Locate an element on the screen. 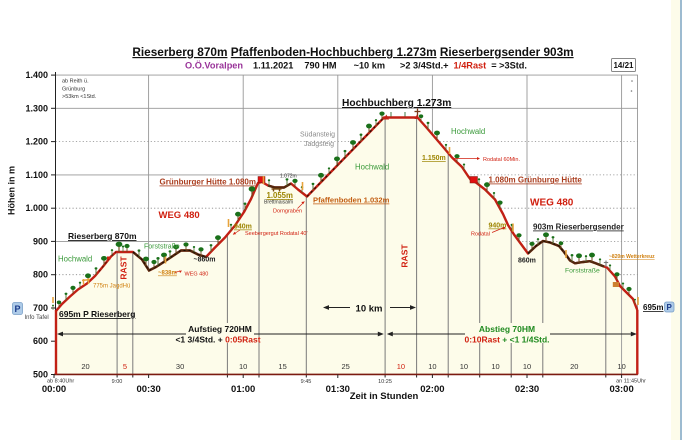 The height and width of the screenshot is (440, 682). svg-text: 1.100 is located at coordinates (36, 175).